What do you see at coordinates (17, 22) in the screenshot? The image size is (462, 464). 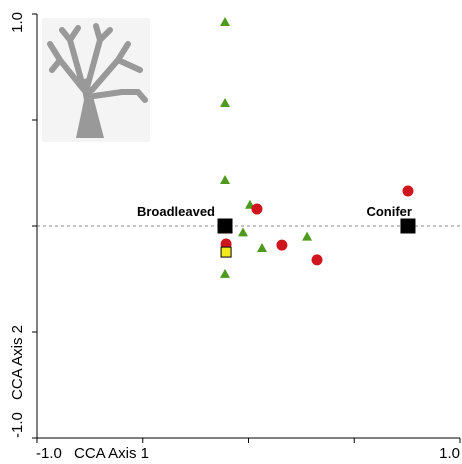 I see `y-tick-label: 1.0` at bounding box center [17, 22].